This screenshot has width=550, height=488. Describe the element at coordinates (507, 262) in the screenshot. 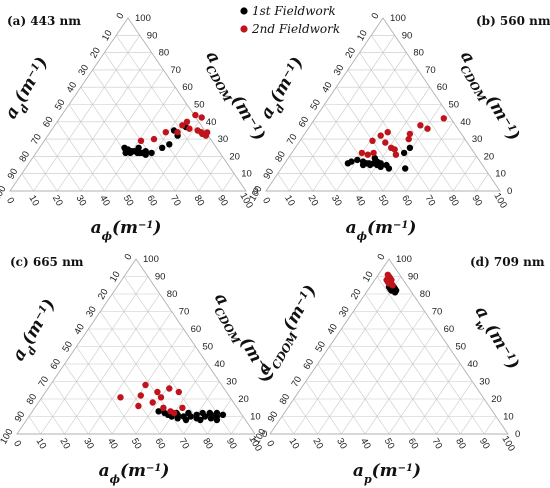

I see `panel-d-label: (d) 709 nm` at that location.